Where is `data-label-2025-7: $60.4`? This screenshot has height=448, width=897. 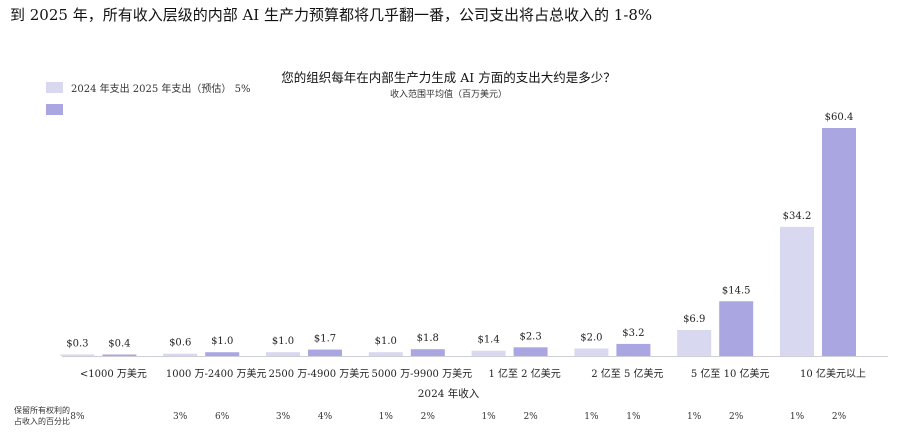
data-label-2025-7: $60.4 is located at coordinates (839, 117).